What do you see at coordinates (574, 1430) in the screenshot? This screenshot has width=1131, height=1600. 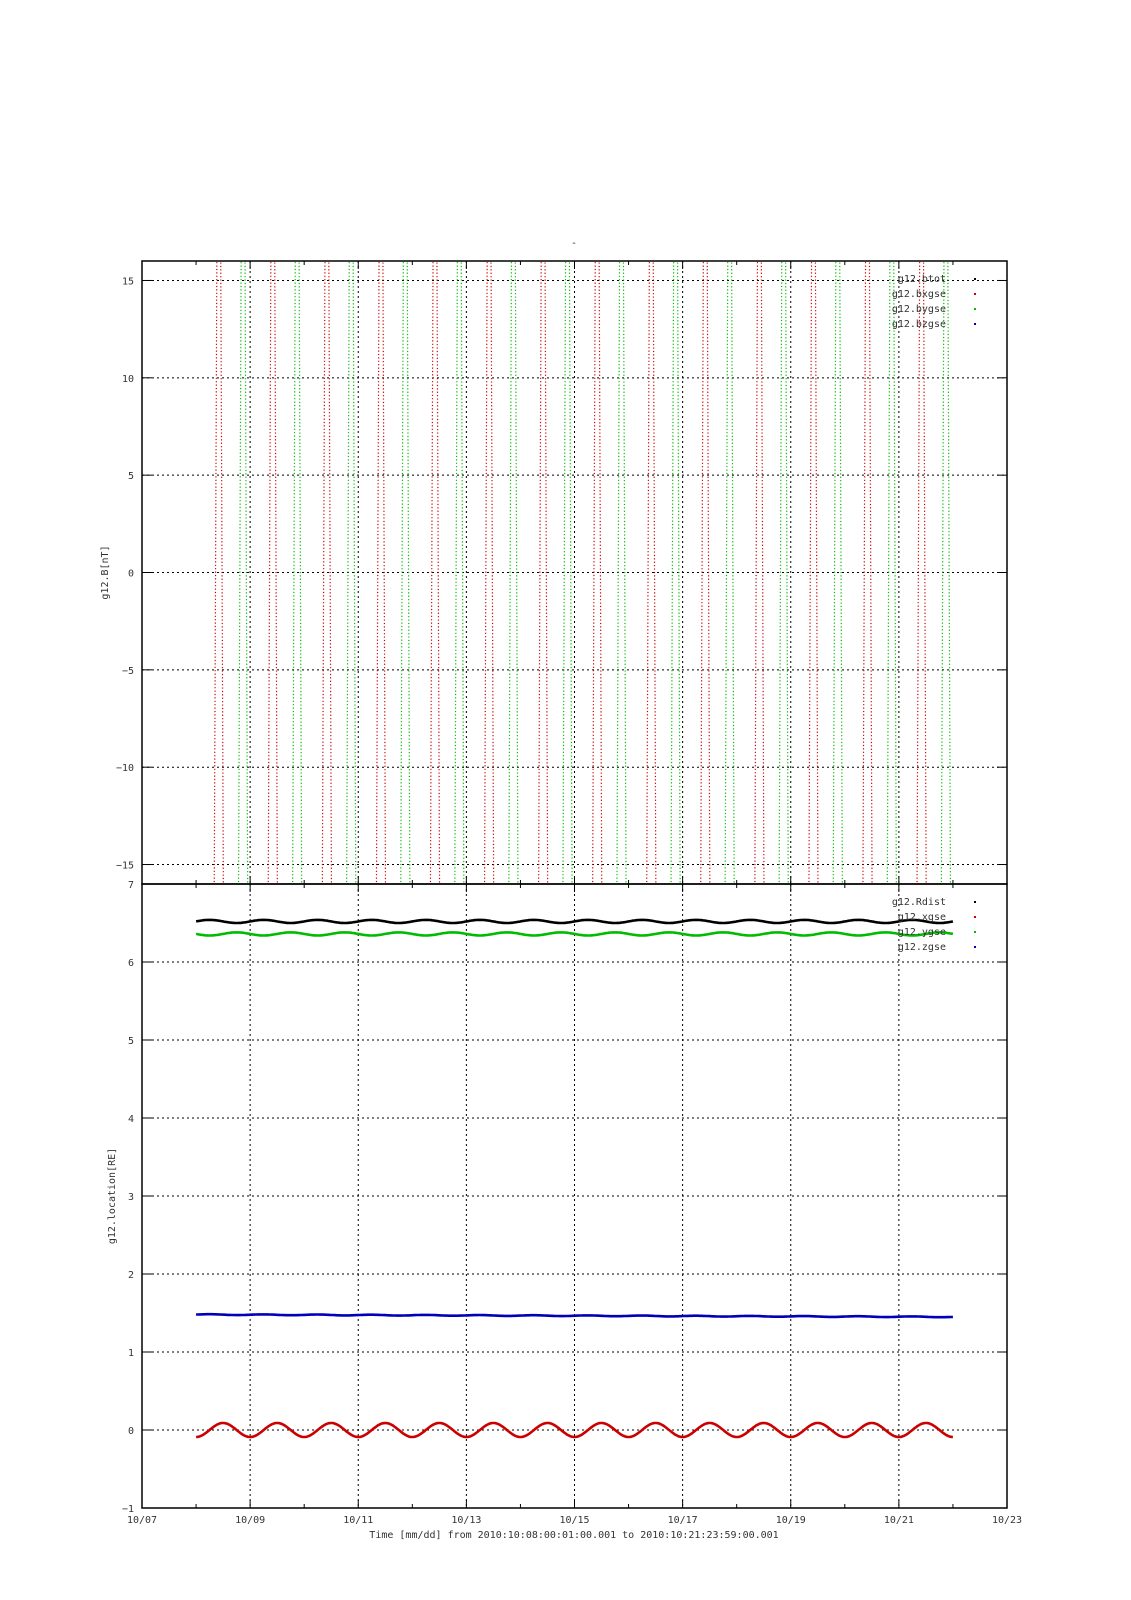 I see `series-g12-xgse` at bounding box center [574, 1430].